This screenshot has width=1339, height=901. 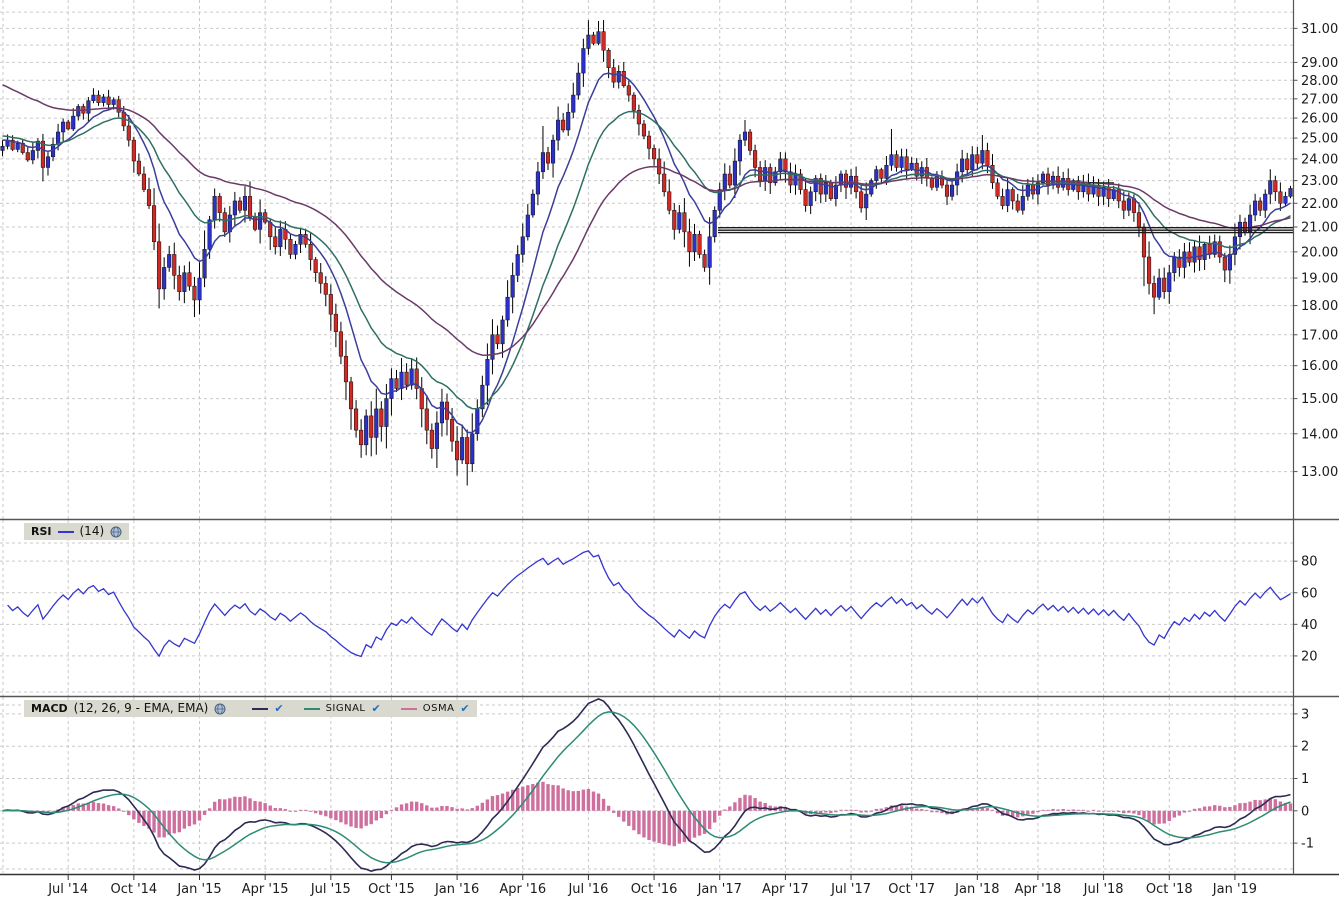 I want to click on signal-label: SIGNAL, so click(x=345, y=708).